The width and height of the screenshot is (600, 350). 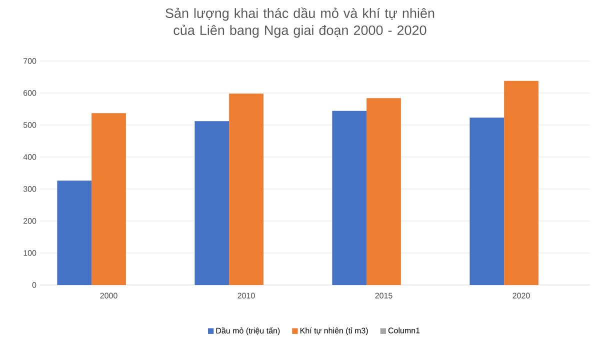 I want to click on y-tick-label: 700, so click(x=30, y=61).